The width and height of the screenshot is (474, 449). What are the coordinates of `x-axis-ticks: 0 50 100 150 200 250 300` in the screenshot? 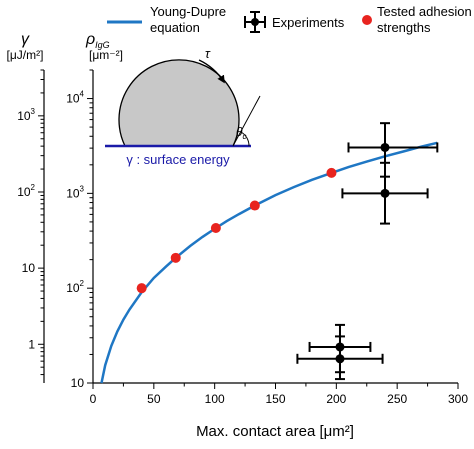 It's located at (279, 394).